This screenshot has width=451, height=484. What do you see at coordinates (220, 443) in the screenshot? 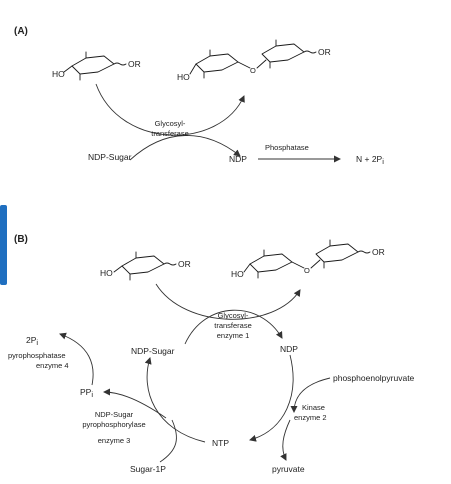
I see `panel-b-ntp: NTP` at bounding box center [220, 443].